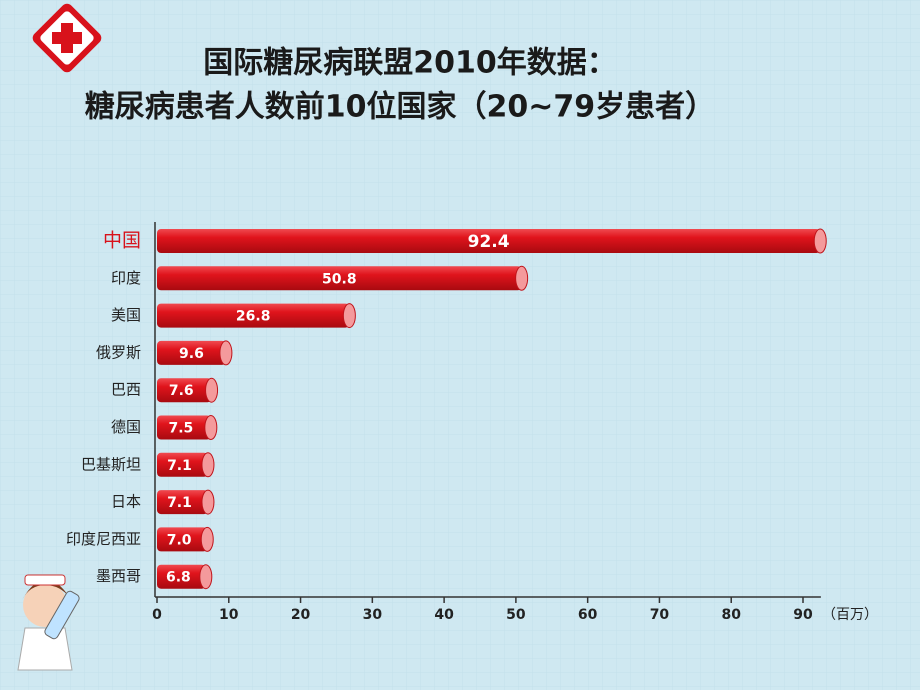 The height and width of the screenshot is (690, 920). What do you see at coordinates (660, 615) in the screenshot?
I see `x-tick-label: 70` at bounding box center [660, 615].